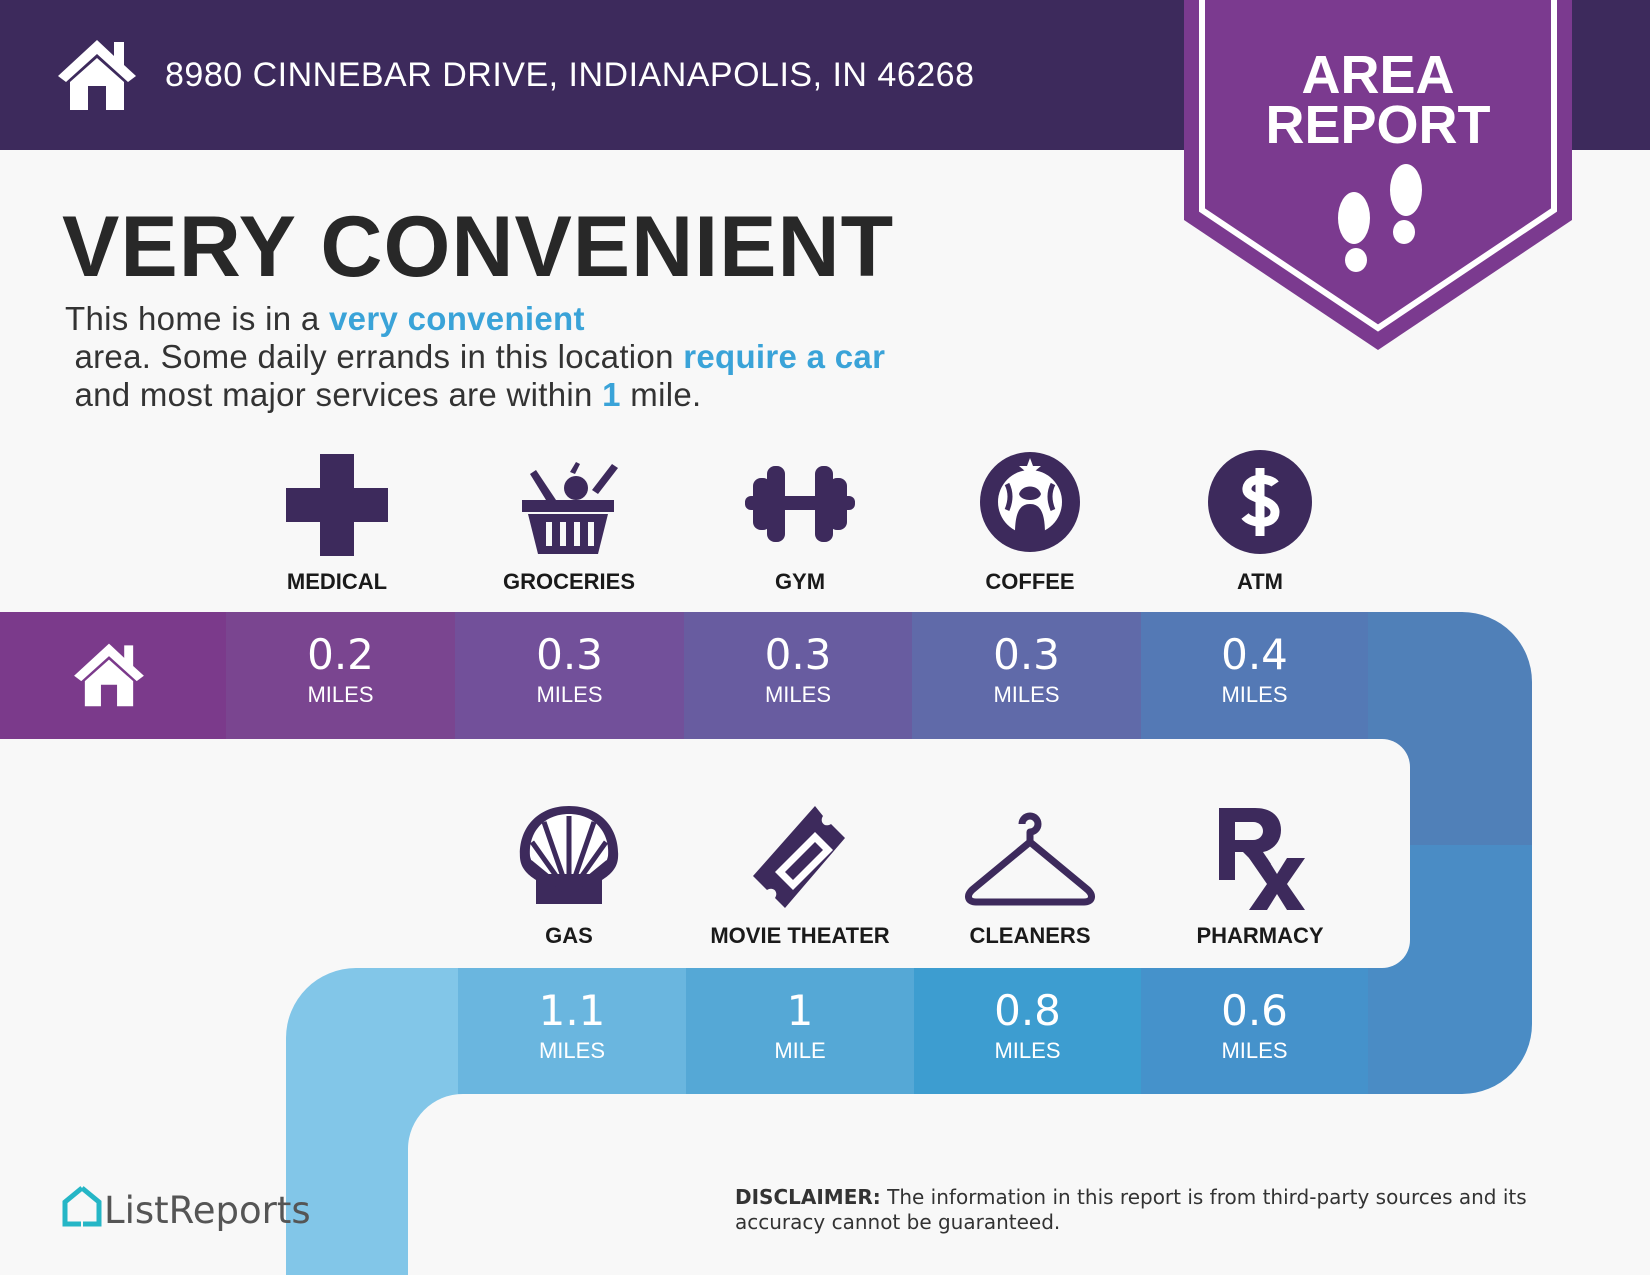  I want to click on distance-gas: 1.1 MILES, so click(572, 1016).